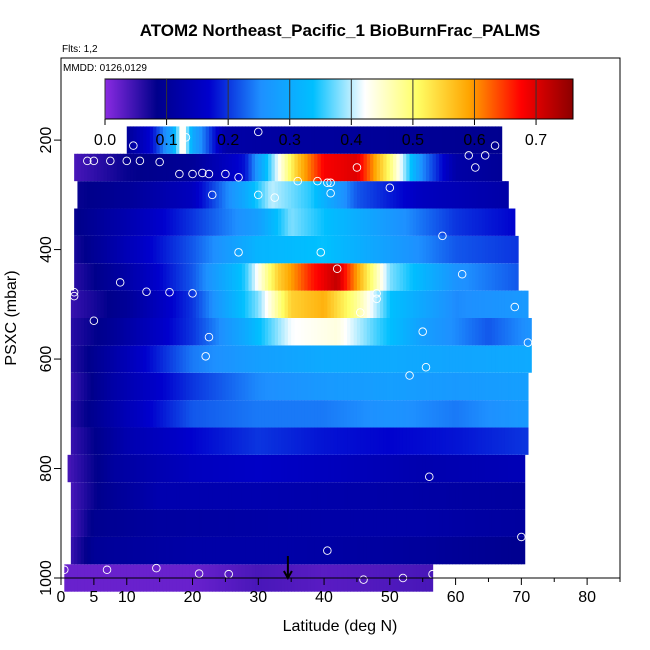  Describe the element at coordinates (225, 174) in the screenshot. I see `observation-point` at that location.